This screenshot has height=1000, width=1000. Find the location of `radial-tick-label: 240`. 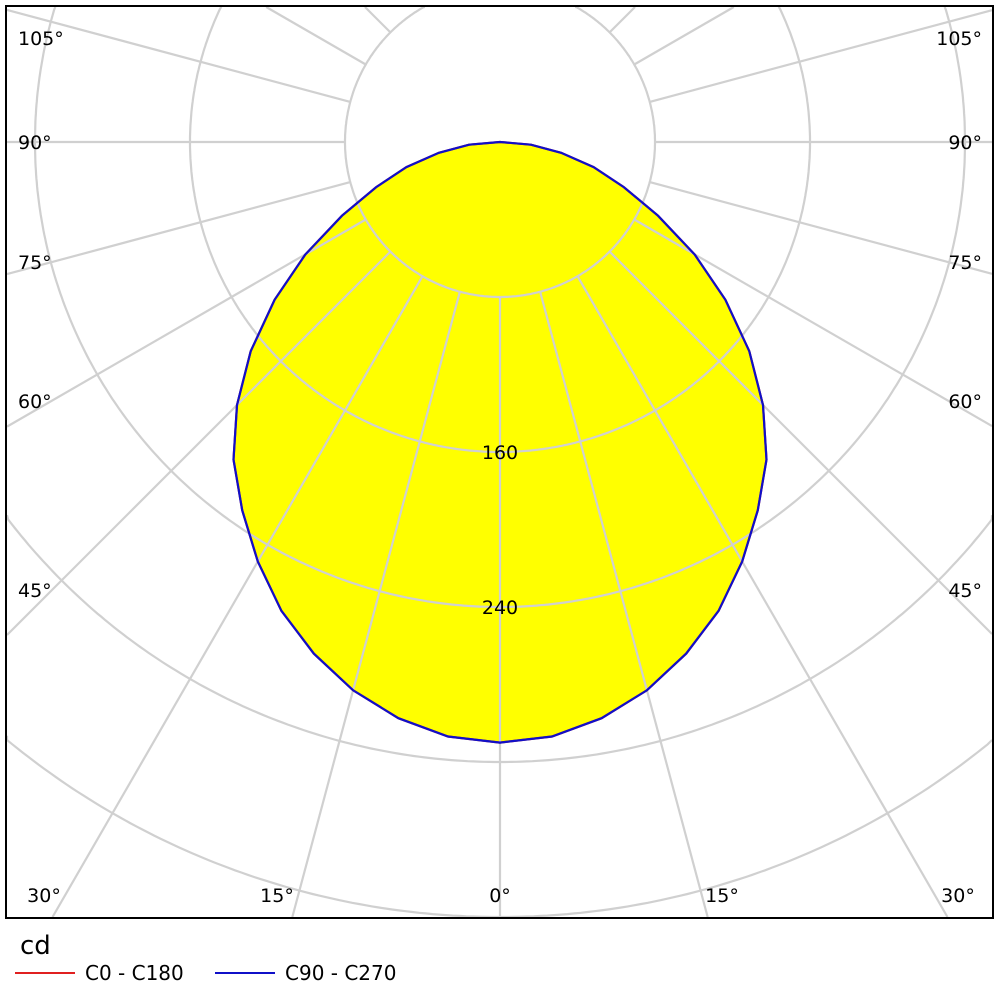

radial-tick-label: 240 is located at coordinates (500, 608).